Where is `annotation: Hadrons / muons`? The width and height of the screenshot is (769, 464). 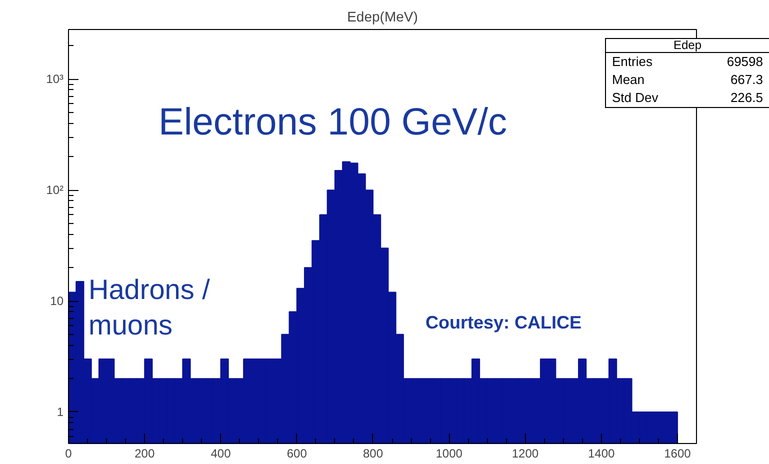 annotation: Hadrons / muons is located at coordinates (149, 307).